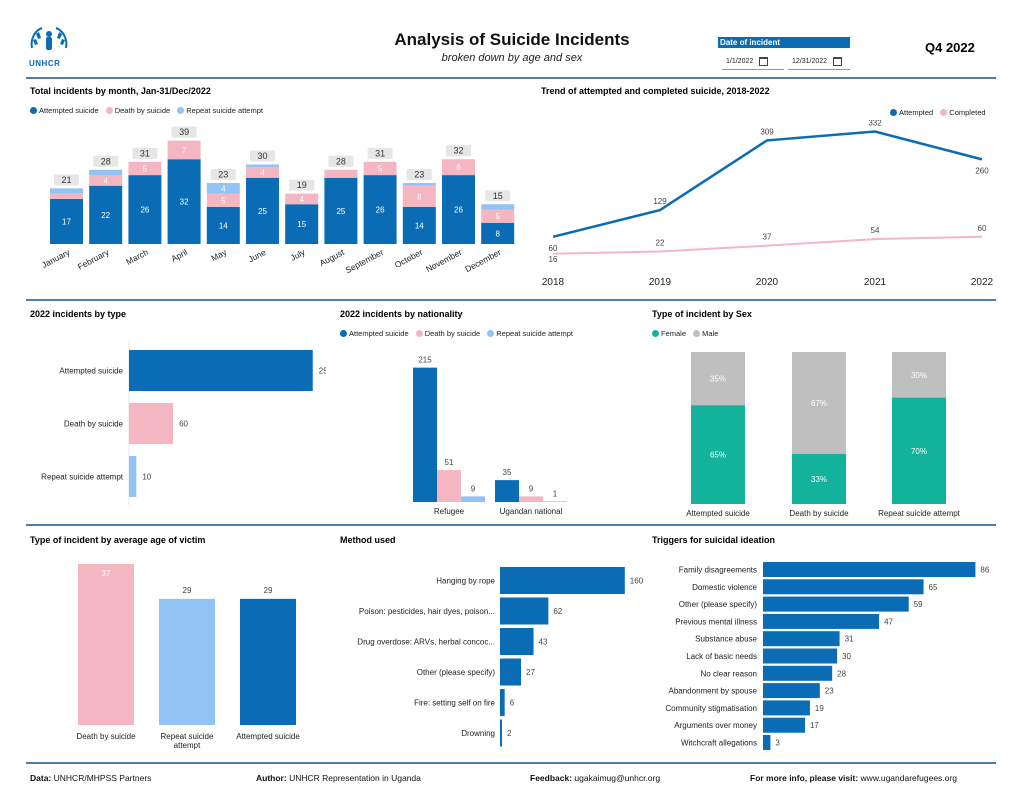 The width and height of the screenshot is (1024, 808). I want to click on data-label: 4, so click(105, 180).